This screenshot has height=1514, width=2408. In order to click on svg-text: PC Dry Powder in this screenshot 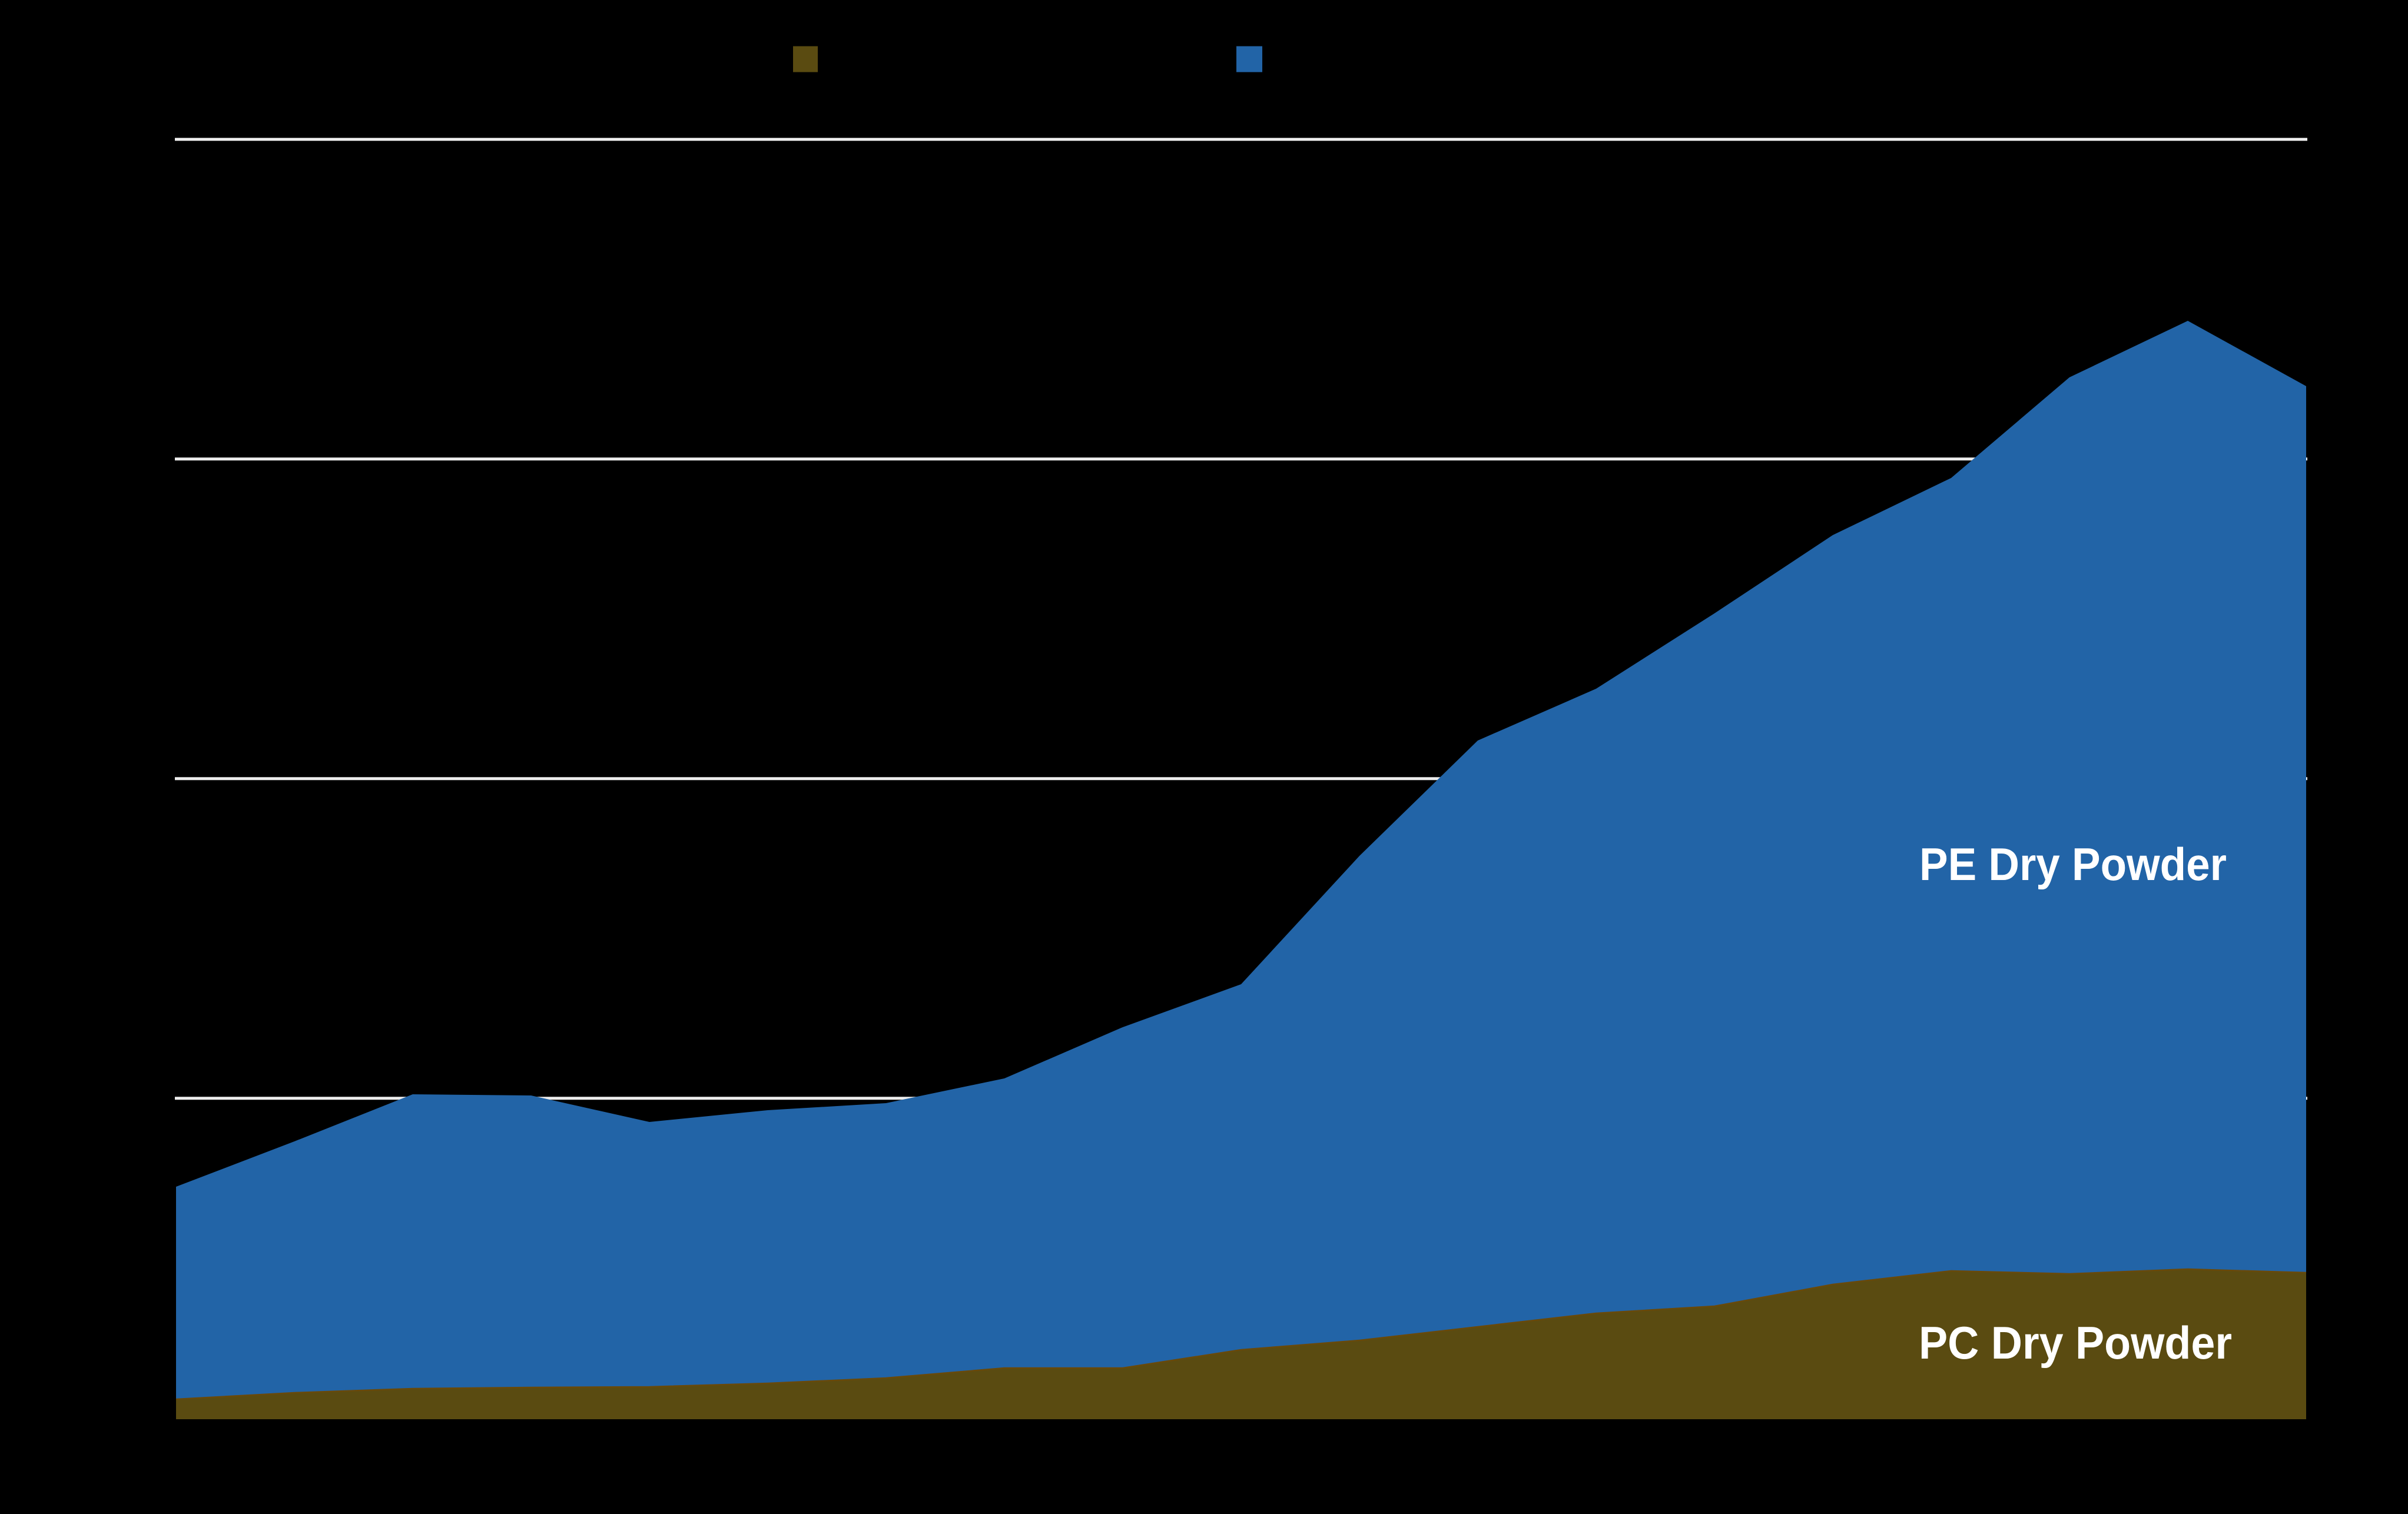, I will do `click(2075, 1343)`.